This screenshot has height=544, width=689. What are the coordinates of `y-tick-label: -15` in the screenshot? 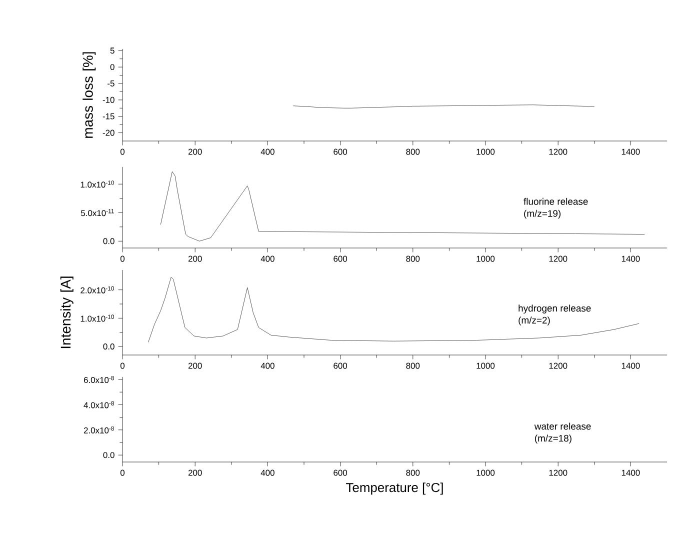 It's located at (108, 116).